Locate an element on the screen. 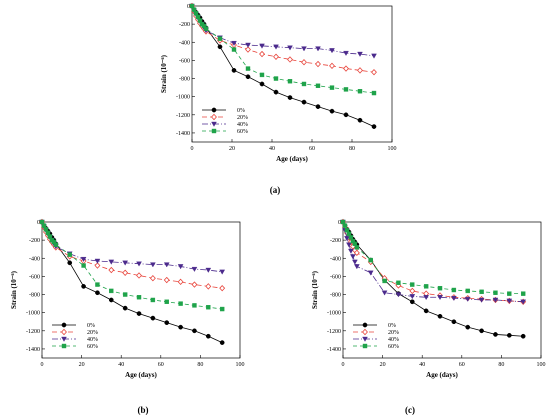 This screenshot has height=420, width=550. y-tick-label: -1400 is located at coordinates (334, 350).